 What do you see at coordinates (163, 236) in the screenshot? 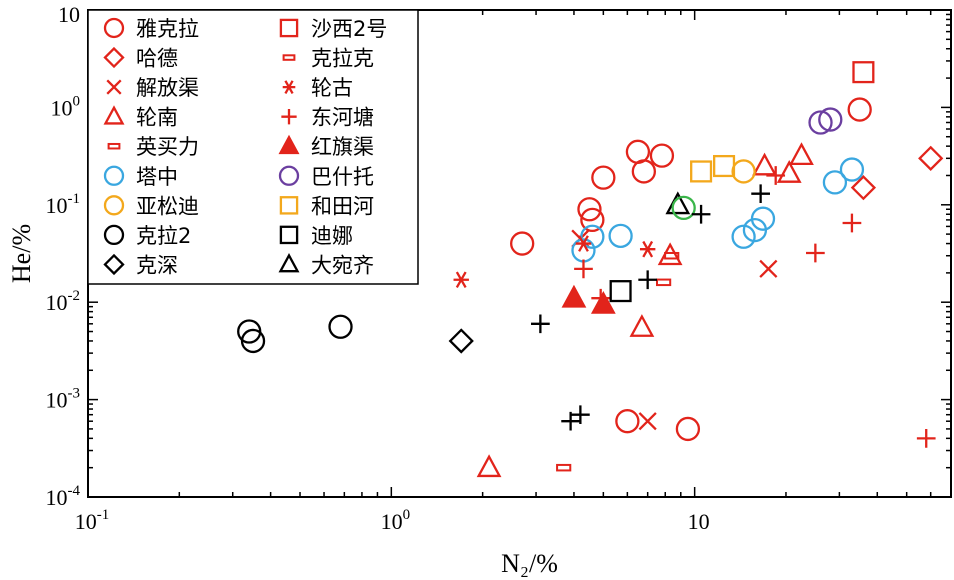
I see `legend-label: 克拉2` at bounding box center [163, 236].